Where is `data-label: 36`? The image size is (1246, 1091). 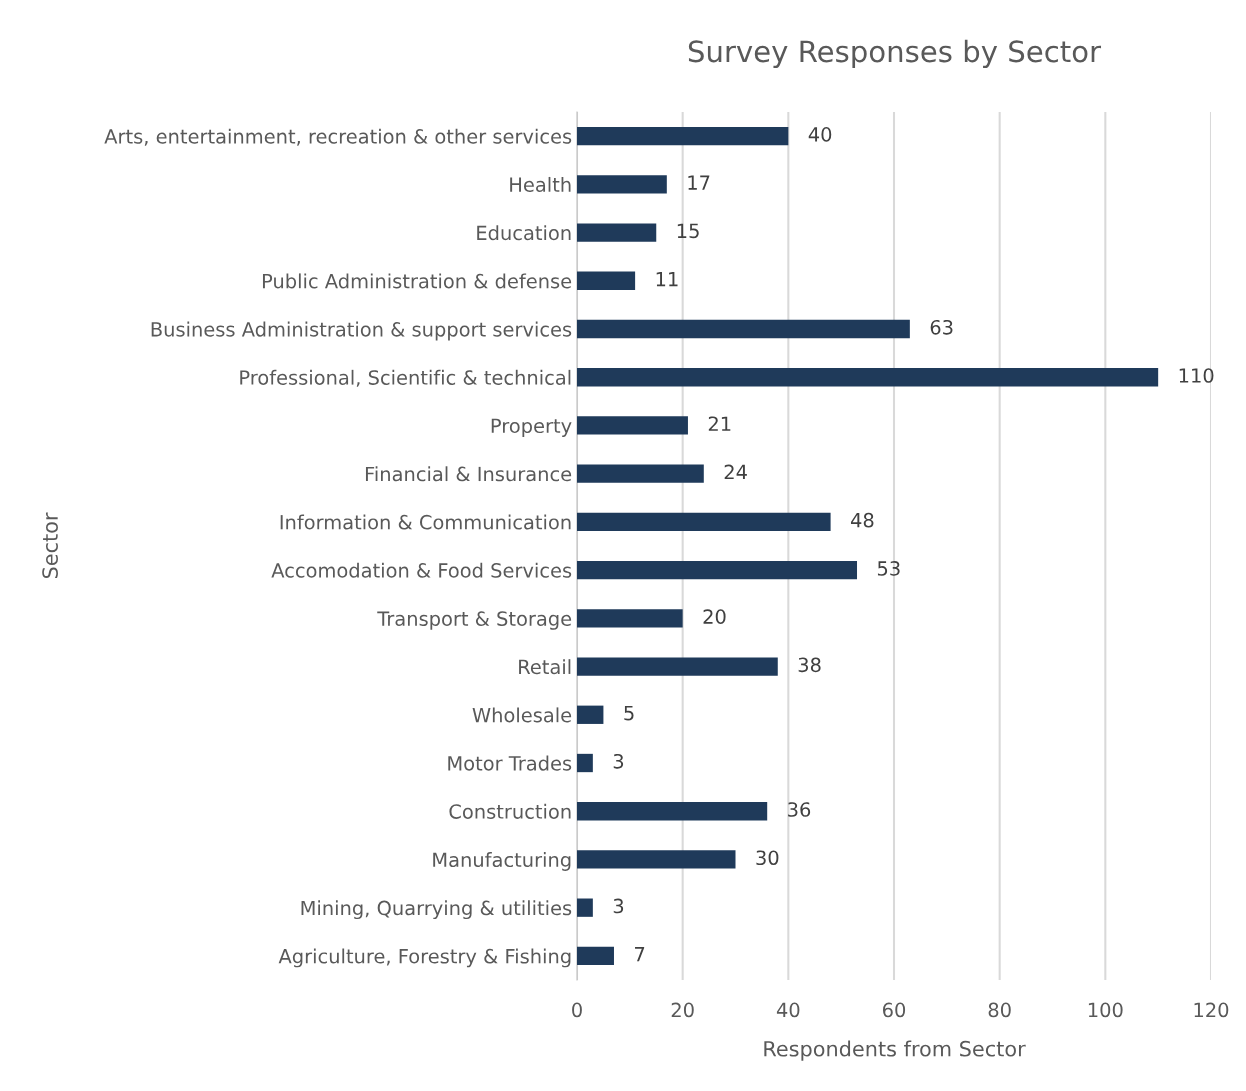 data-label: 36 is located at coordinates (799, 809).